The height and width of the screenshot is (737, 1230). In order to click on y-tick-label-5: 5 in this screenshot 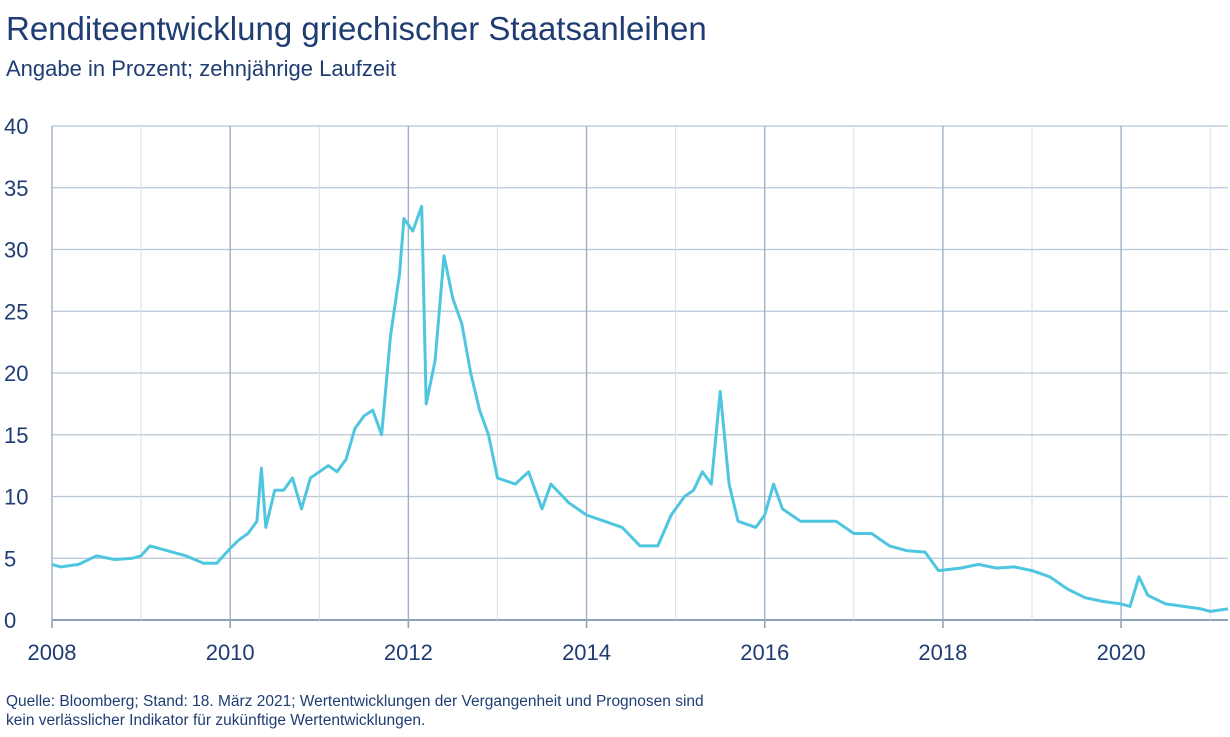, I will do `click(10, 558)`.